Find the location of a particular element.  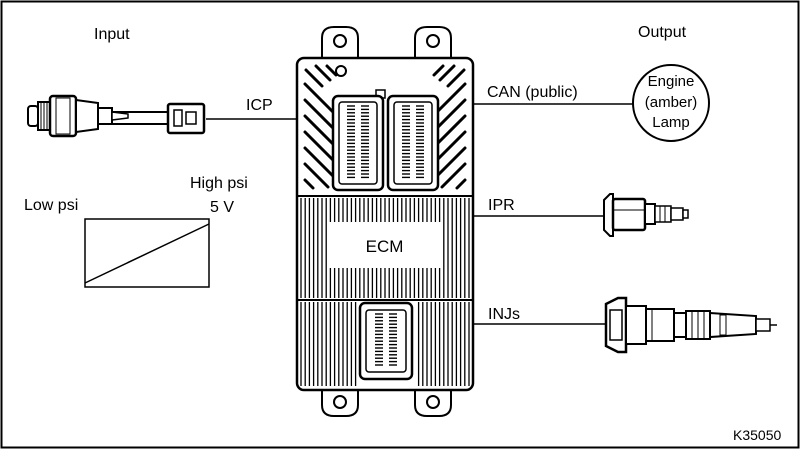

lamp-line-3: Lamp is located at coordinates (671, 122).